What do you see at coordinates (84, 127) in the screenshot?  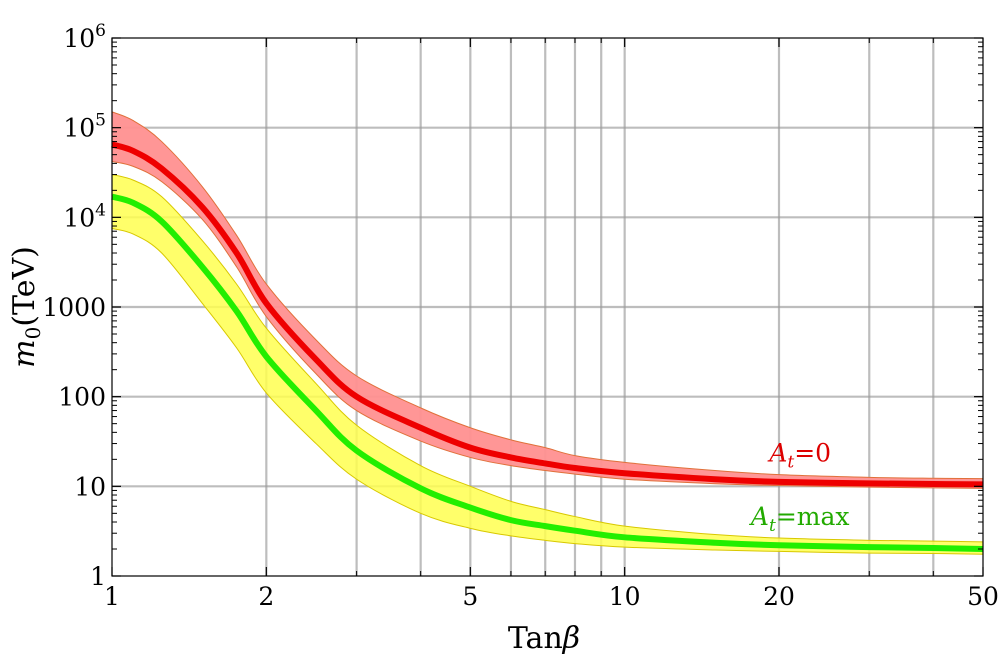 I see `y-tick-label: 10⁵` at bounding box center [84, 127].